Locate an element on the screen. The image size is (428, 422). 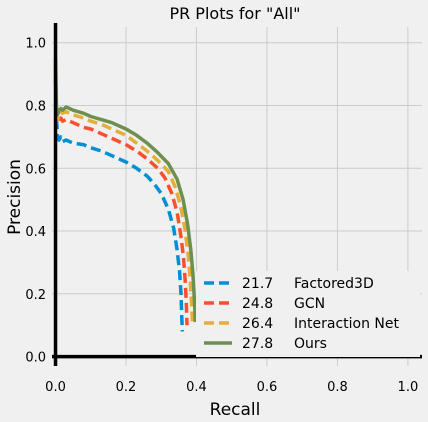
chart-title: PR Plots for "All" is located at coordinates (234, 13).